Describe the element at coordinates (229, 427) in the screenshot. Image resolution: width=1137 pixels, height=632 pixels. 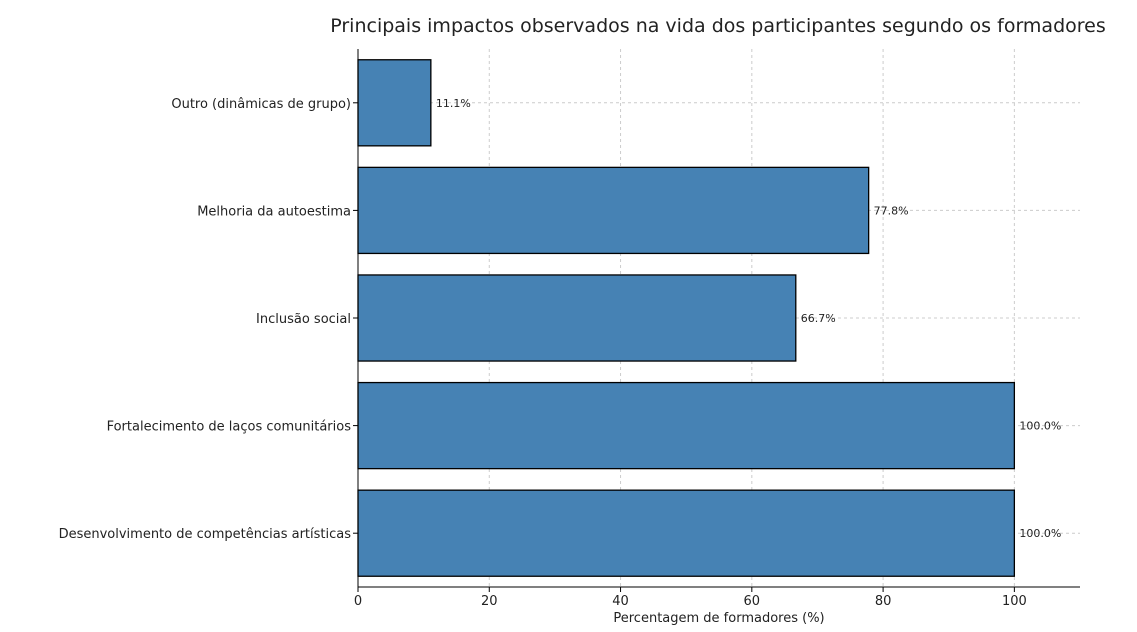
I see `category-label: Fortalecimento de laços comunitários` at that location.